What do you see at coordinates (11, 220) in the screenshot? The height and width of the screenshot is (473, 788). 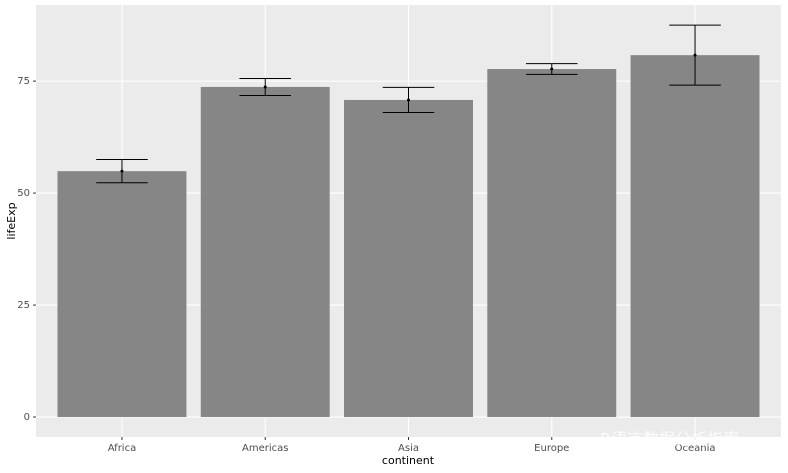 I see `y-axis-title: lifeExp` at bounding box center [11, 220].